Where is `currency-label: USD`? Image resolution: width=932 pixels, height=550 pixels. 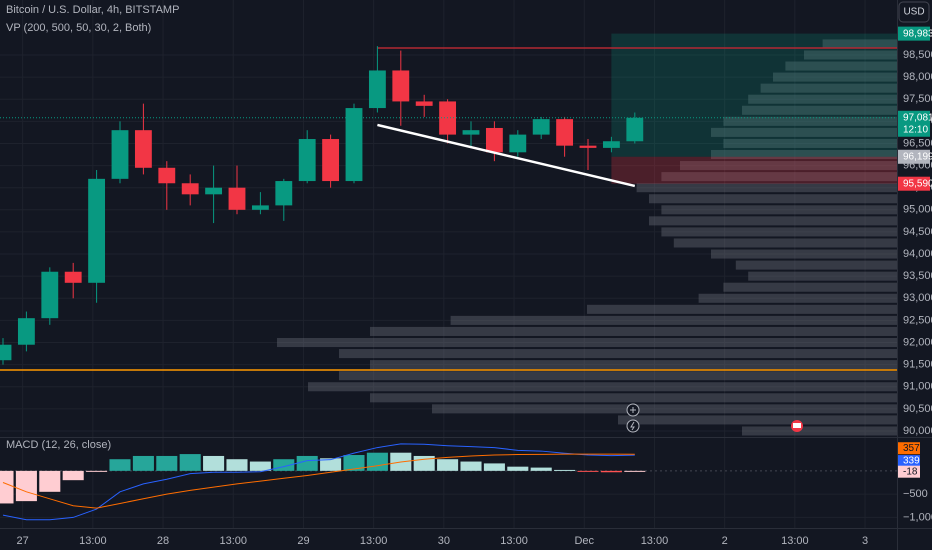
currency-label: USD is located at coordinates (913, 12).